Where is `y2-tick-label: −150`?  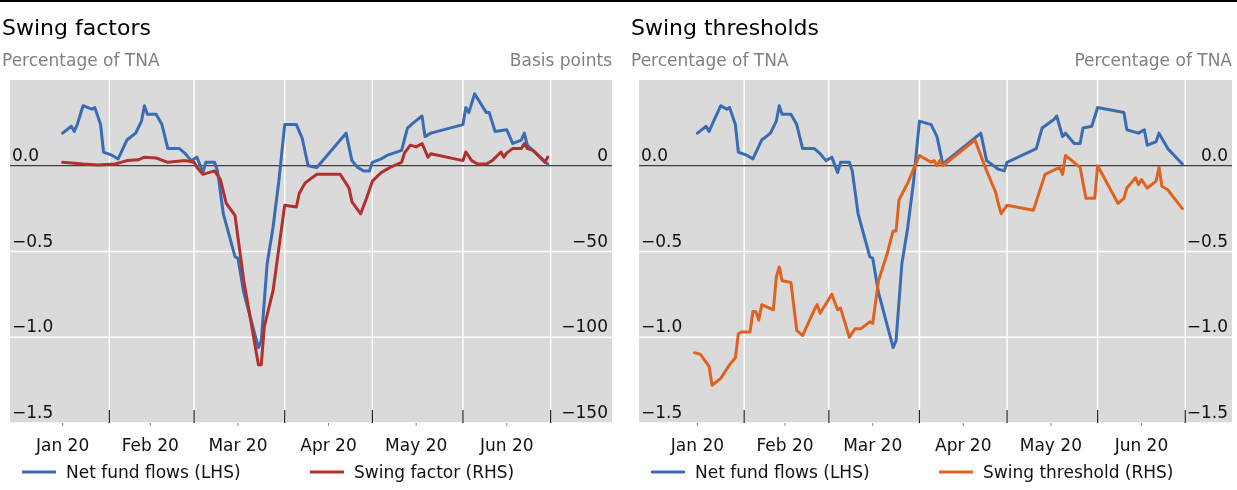
y2-tick-label: −150 is located at coordinates (584, 412).